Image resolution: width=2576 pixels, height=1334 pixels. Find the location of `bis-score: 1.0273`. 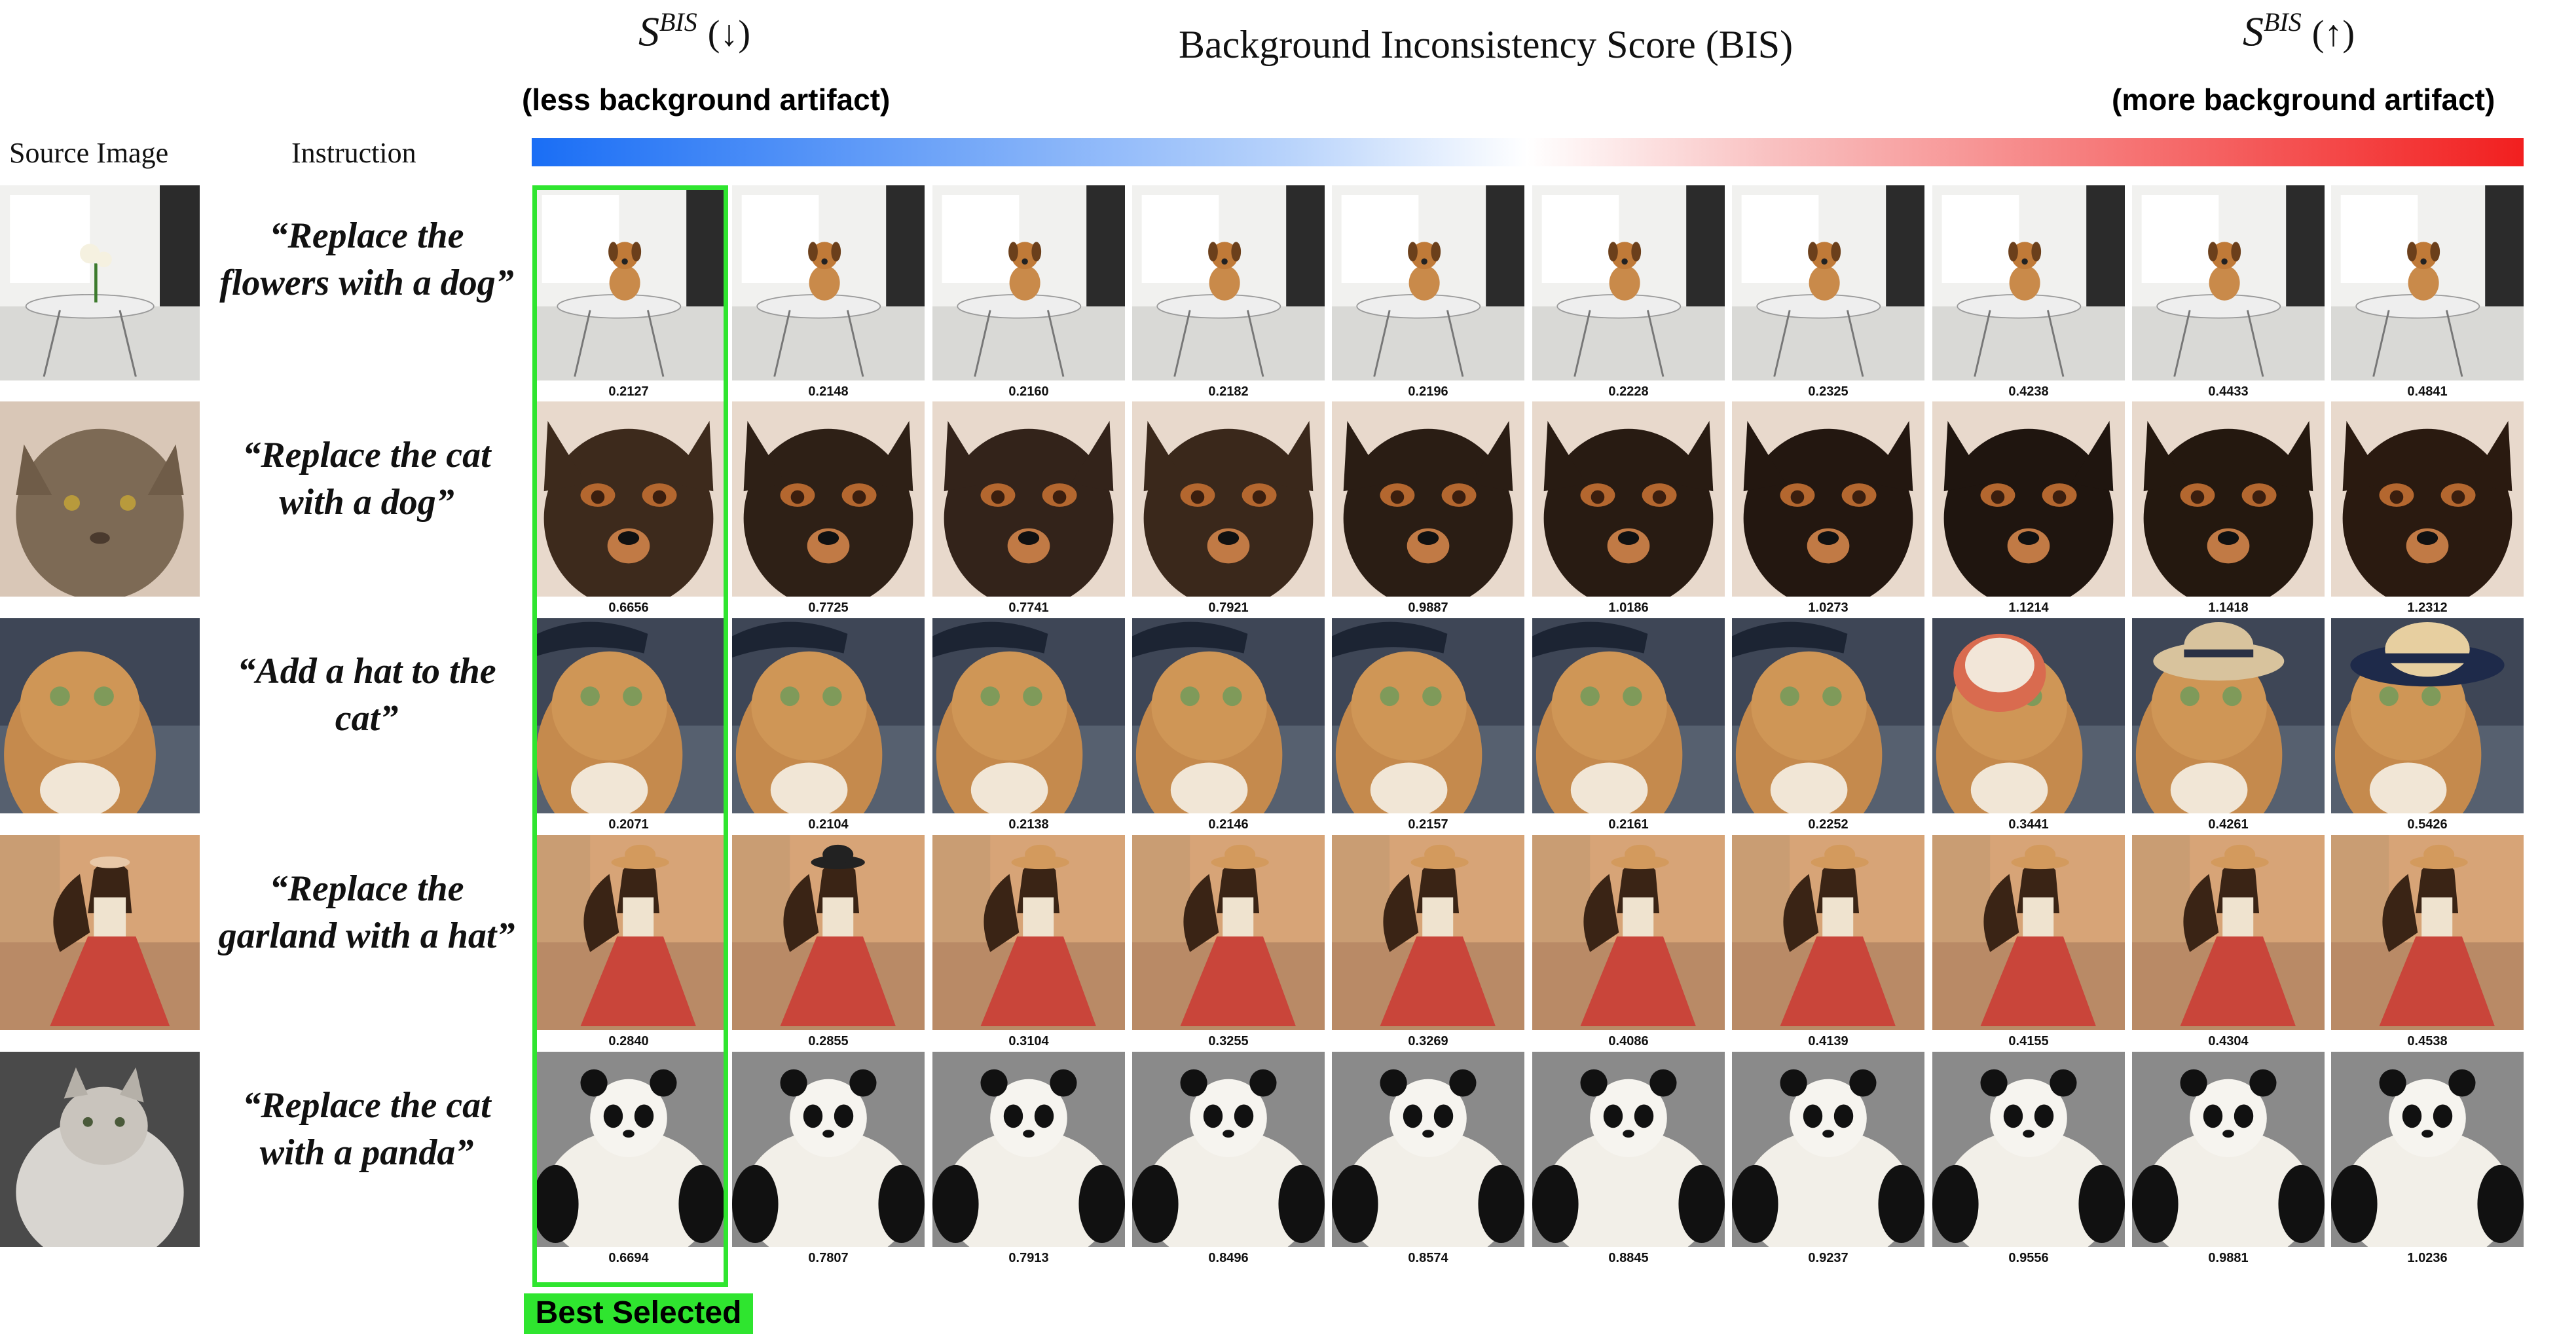

bis-score: 1.0273 is located at coordinates (1828, 608).